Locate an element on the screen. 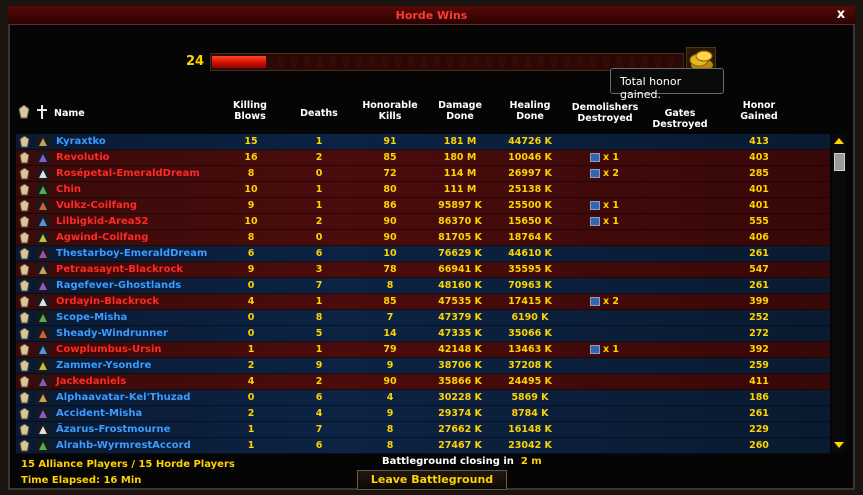  honor-gained-value: 413 is located at coordinates (759, 141).